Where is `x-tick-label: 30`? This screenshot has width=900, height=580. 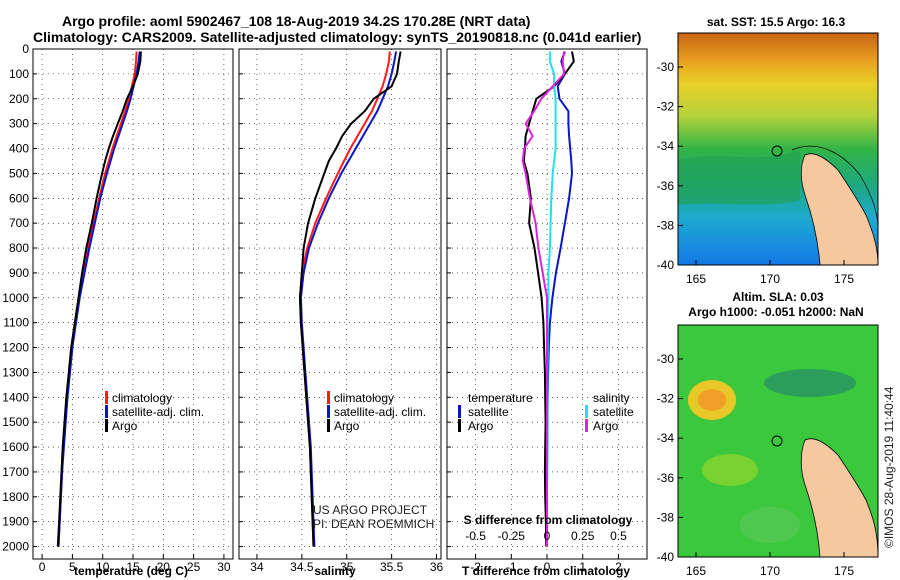
x-tick-label: 30 is located at coordinates (224, 567).